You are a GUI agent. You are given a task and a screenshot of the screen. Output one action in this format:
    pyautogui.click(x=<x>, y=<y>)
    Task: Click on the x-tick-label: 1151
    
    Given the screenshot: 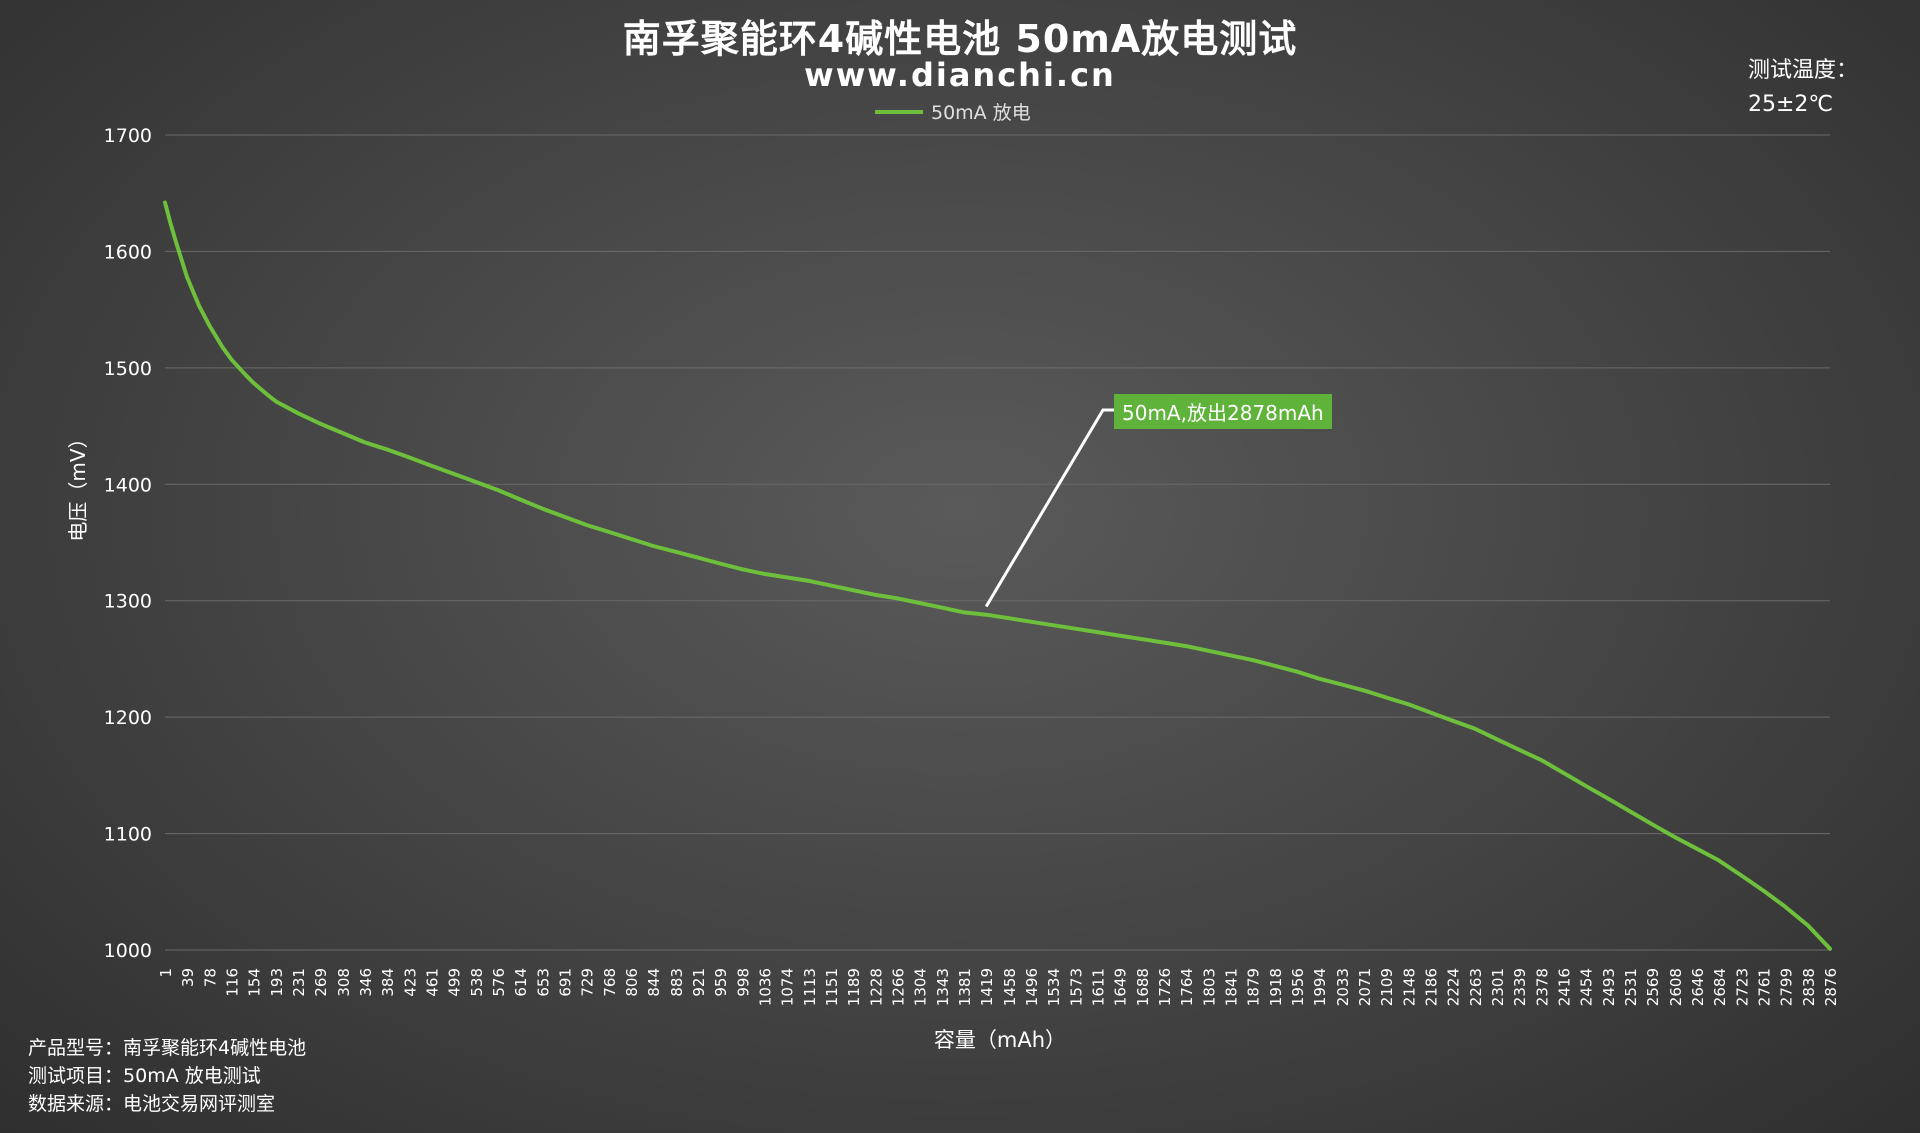 What is the action you would take?
    pyautogui.click(x=832, y=987)
    